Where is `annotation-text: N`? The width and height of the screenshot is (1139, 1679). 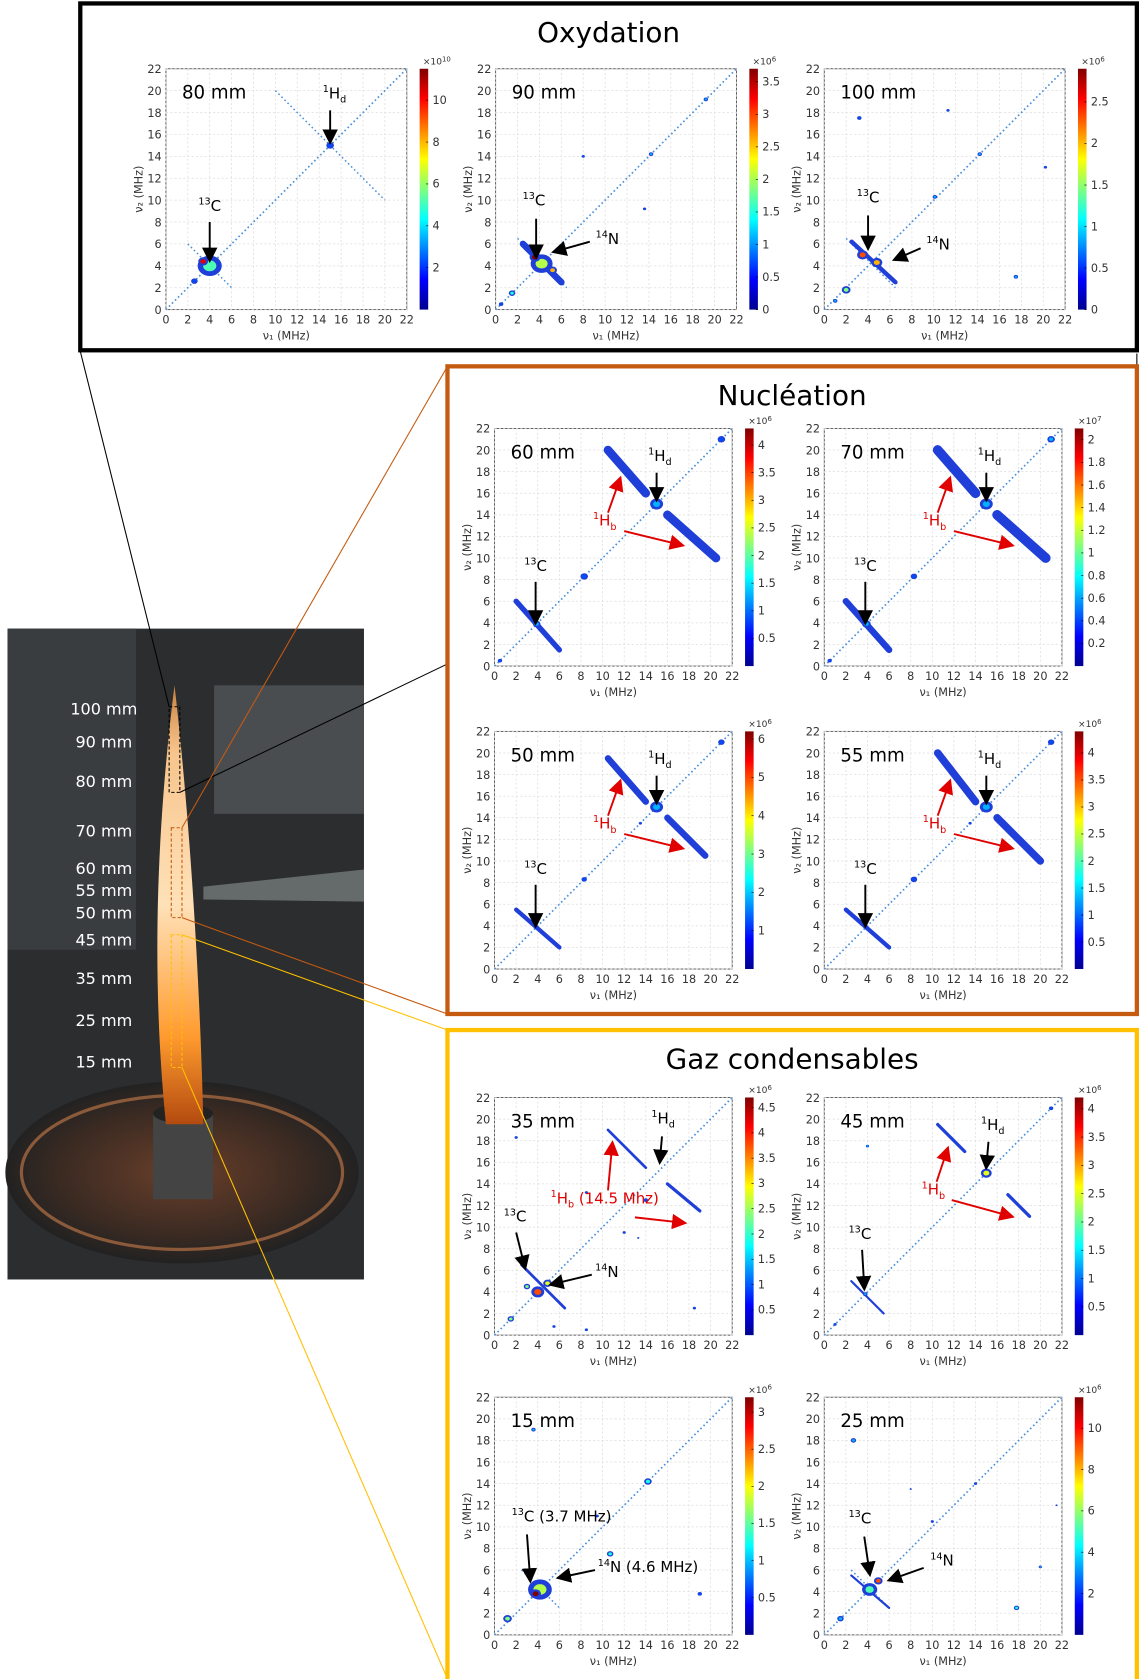 annotation-text: N is located at coordinates (948, 1561).